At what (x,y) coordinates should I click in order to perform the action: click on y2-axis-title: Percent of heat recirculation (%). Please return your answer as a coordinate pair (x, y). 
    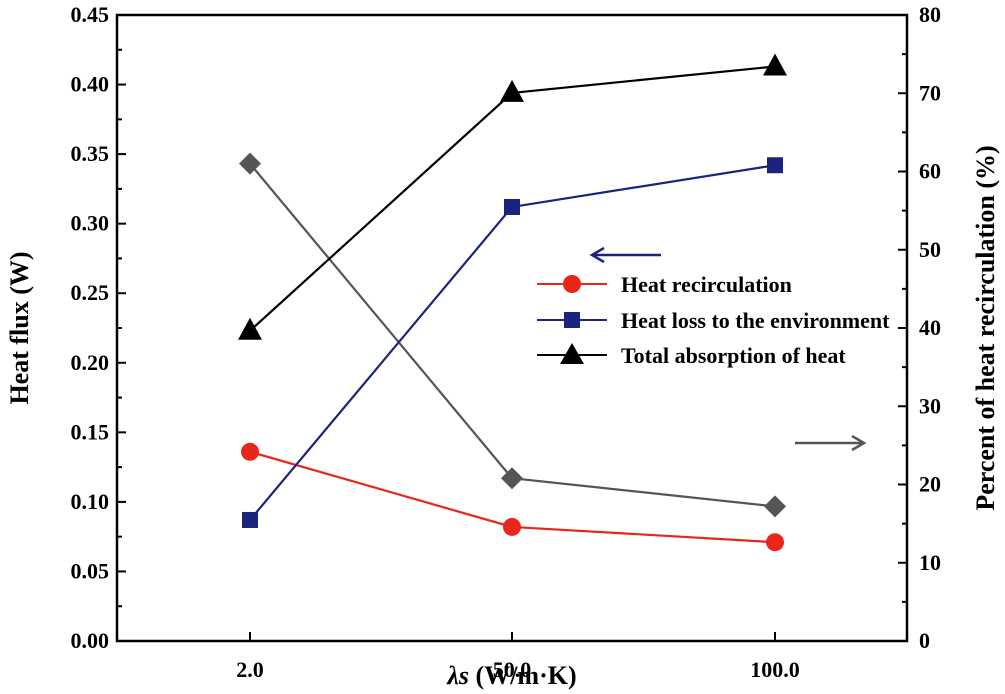
    Looking at the image, I should click on (985, 327).